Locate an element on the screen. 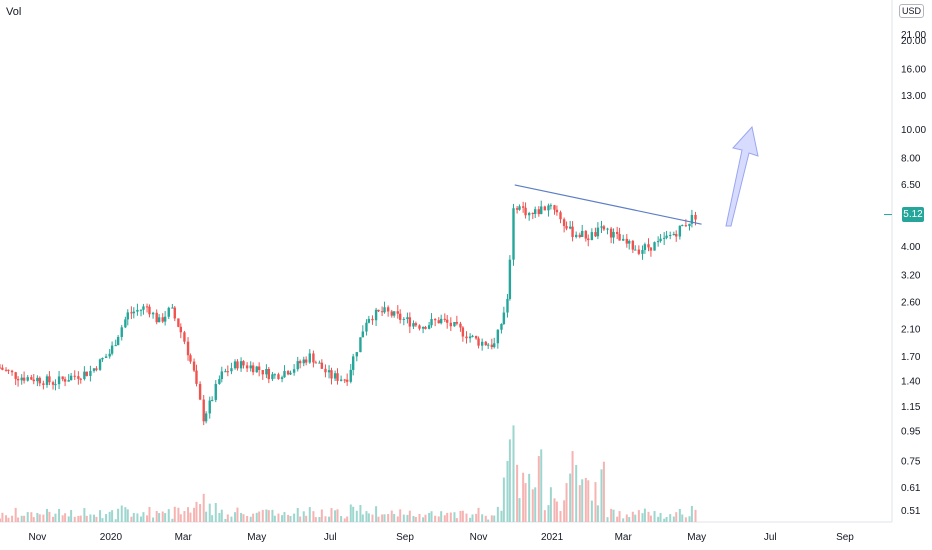 Image resolution: width=932 pixels, height=550 pixels. time-axis-labels: Nov 2020 Mar May Jul Sep Nov 2021 Mar May Jul Sep is located at coordinates (441, 537).